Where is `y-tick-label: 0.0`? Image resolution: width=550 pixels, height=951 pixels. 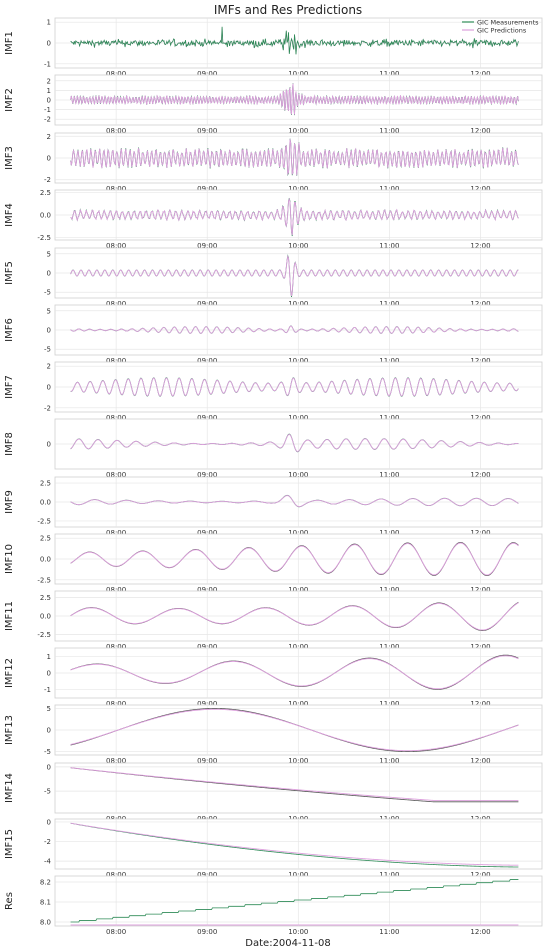
y-tick-label: 0.0 is located at coordinates (45, 216).